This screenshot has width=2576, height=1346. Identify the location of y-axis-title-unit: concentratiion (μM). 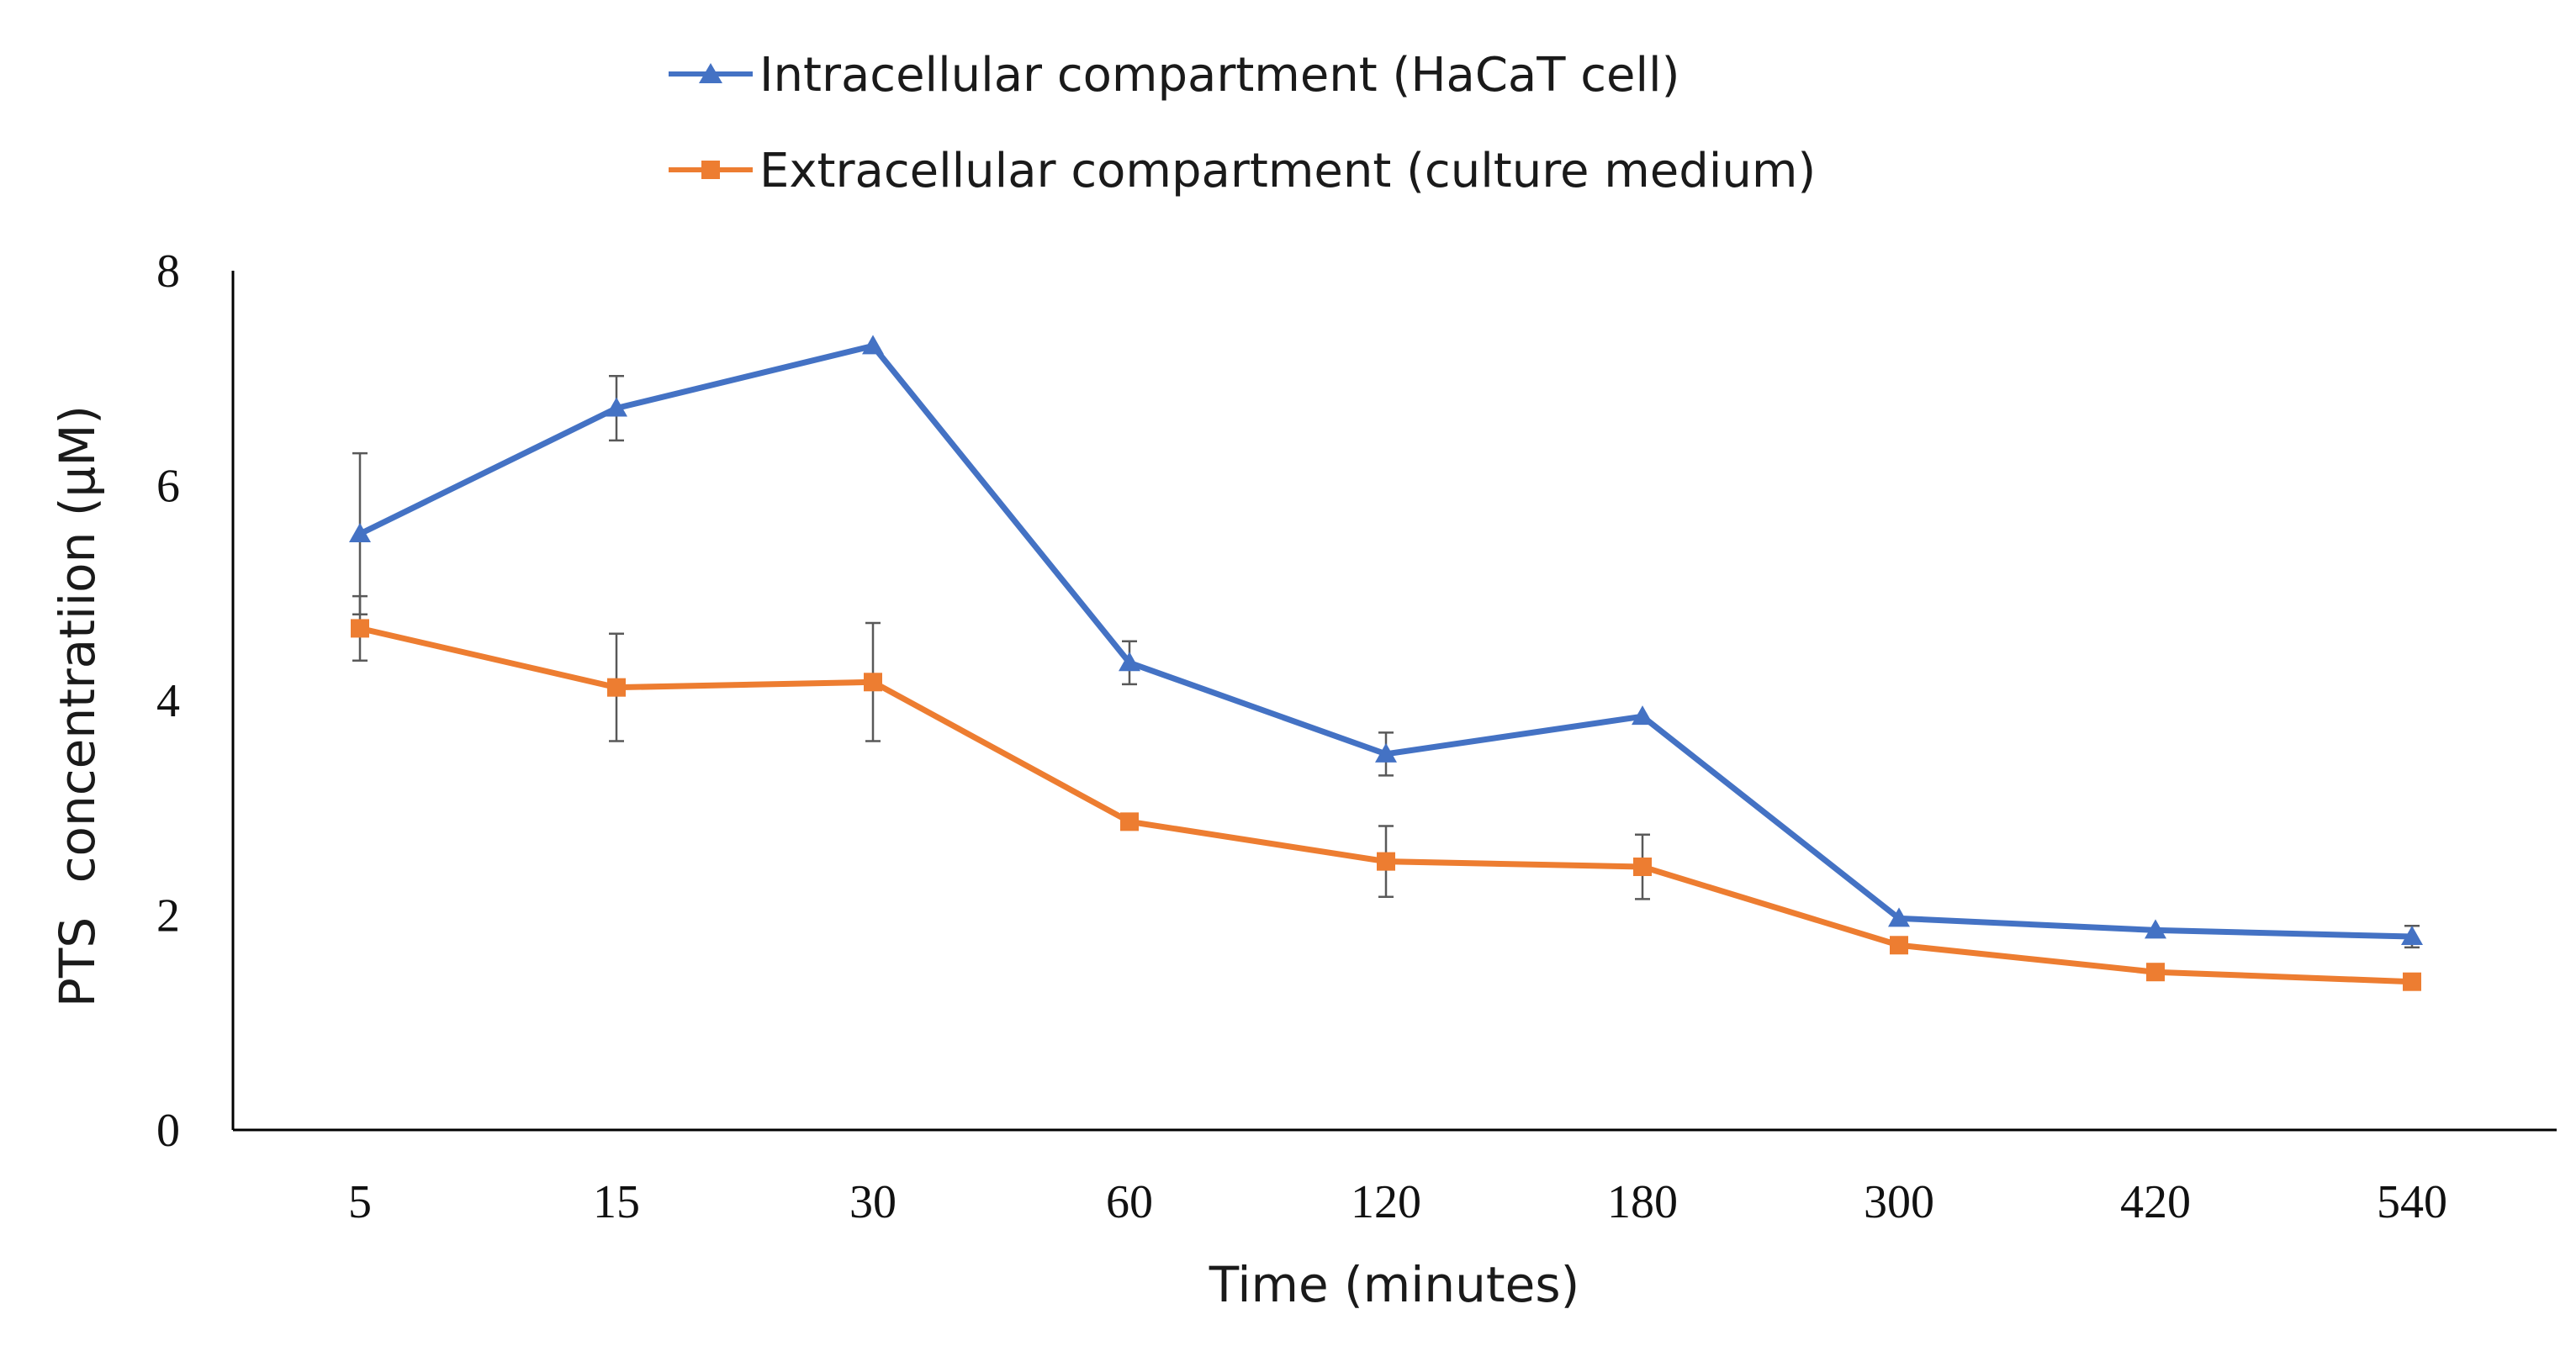
(77, 644).